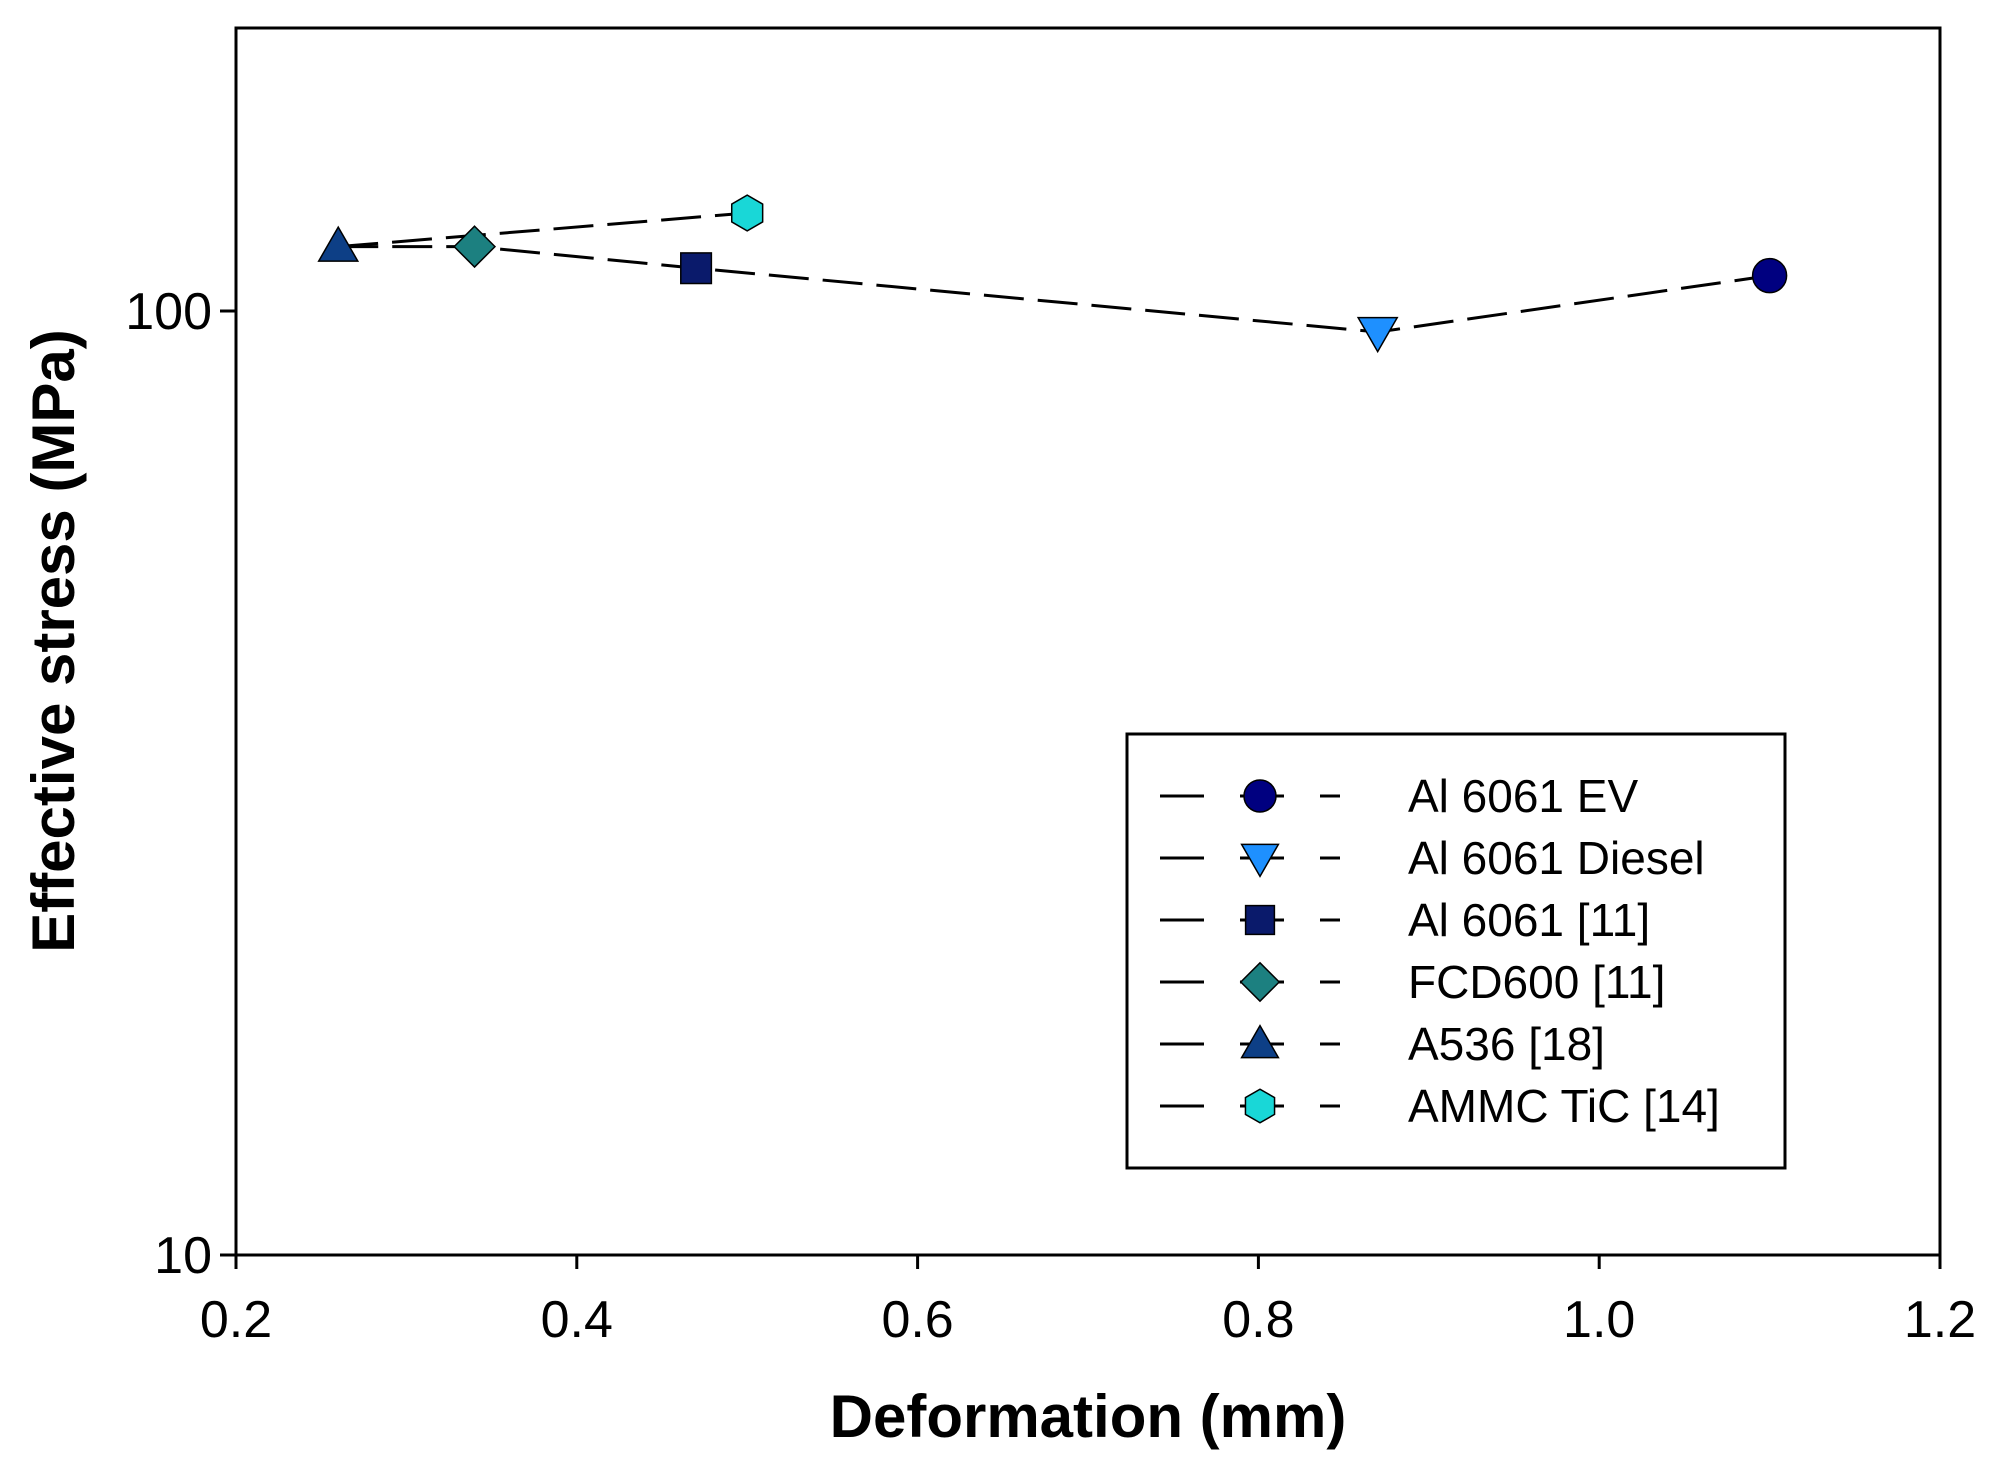 The width and height of the screenshot is (1995, 1465). I want to click on y-axis-title: Effective stress (MPa), so click(53, 641).